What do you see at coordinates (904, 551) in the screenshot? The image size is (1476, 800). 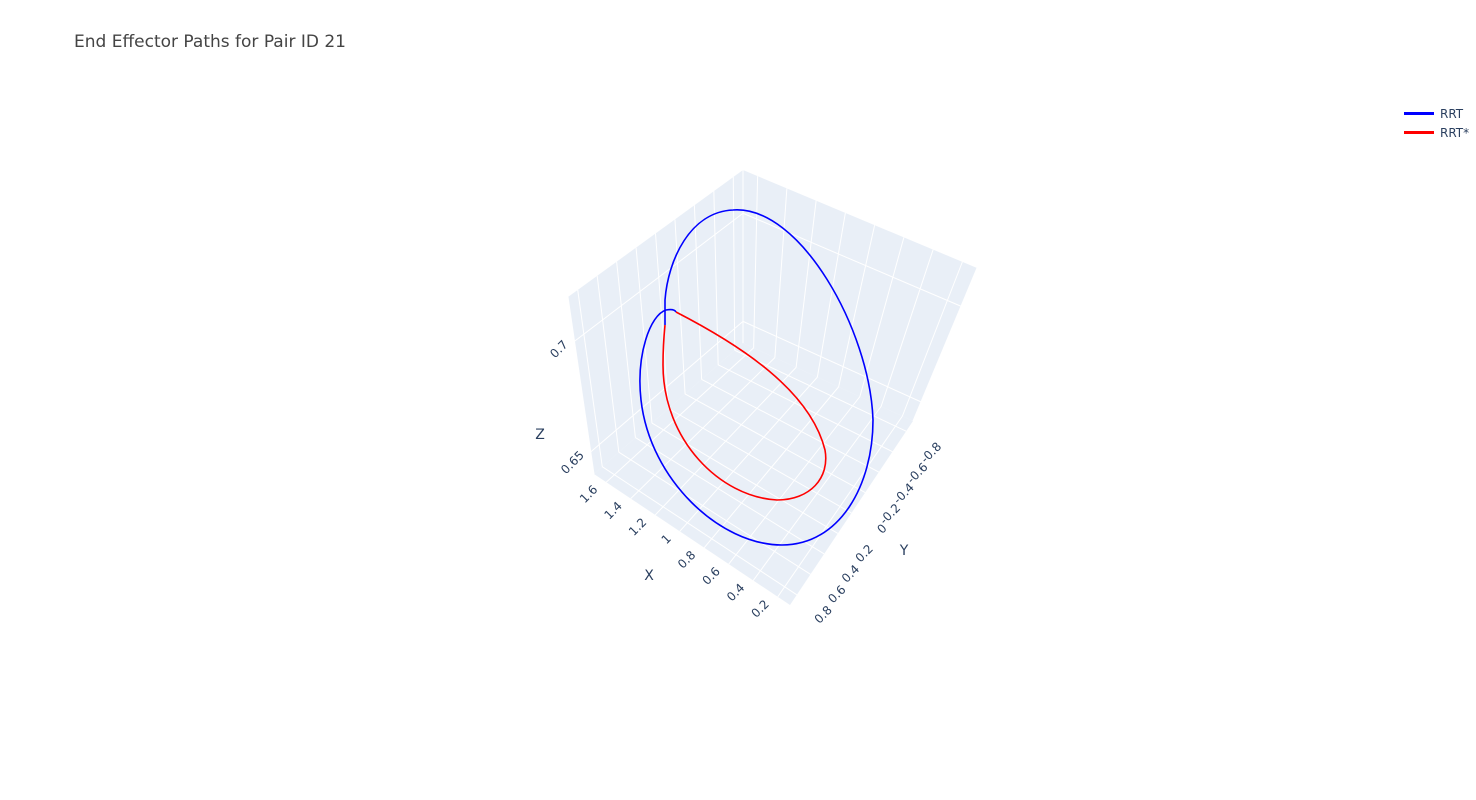 I see `y-axis-title: Y` at bounding box center [904, 551].